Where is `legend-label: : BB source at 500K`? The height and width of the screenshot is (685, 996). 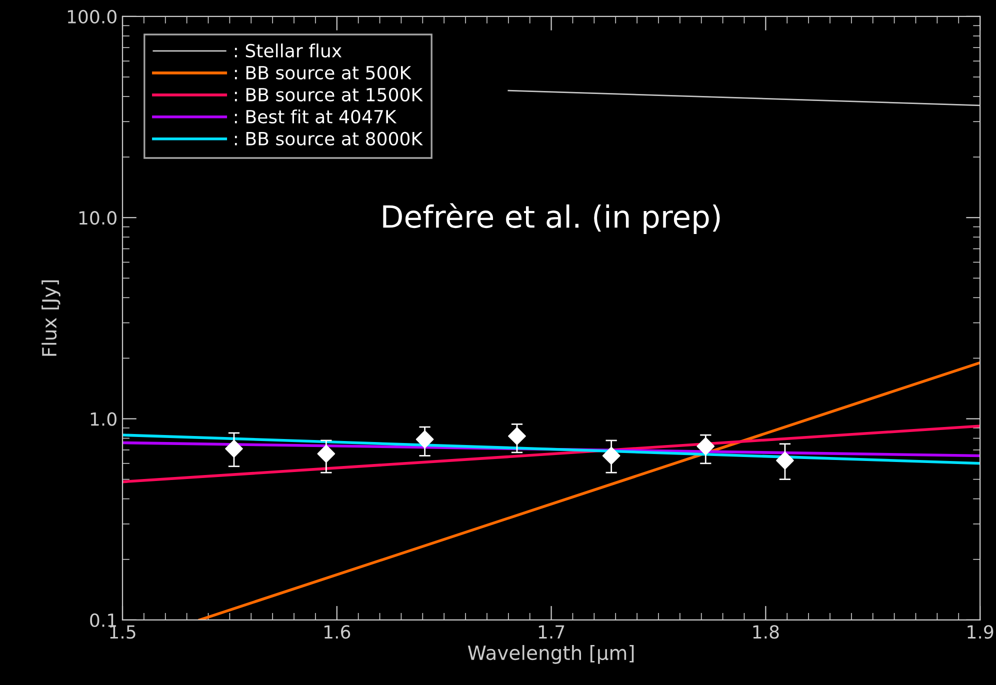
legend-label: : BB source at 500K is located at coordinates (323, 73).